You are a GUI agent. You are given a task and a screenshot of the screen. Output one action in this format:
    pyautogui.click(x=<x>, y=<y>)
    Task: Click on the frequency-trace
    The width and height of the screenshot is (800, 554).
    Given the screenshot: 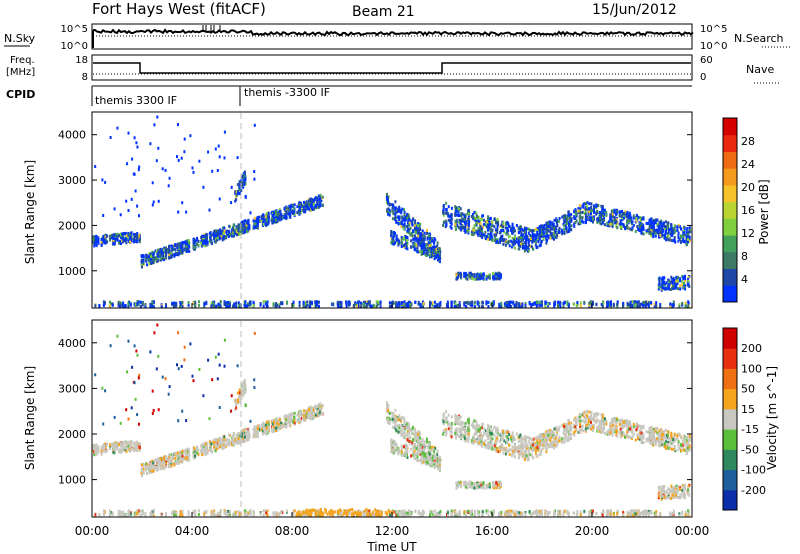 What is the action you would take?
    pyautogui.click(x=392, y=68)
    